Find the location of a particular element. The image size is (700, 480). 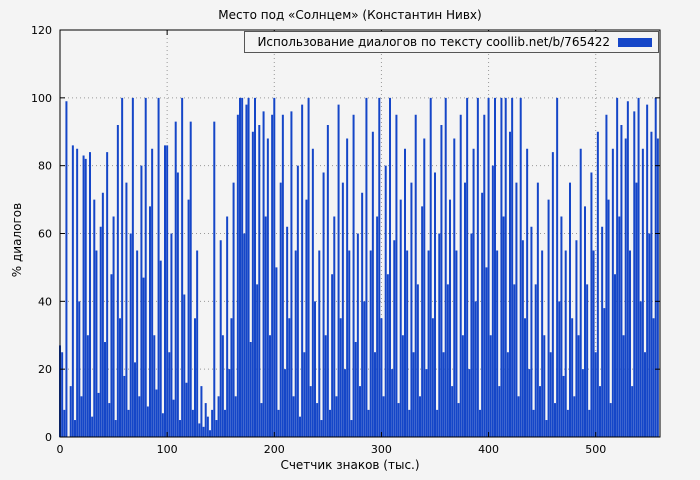

legend-swatch is located at coordinates (635, 42).